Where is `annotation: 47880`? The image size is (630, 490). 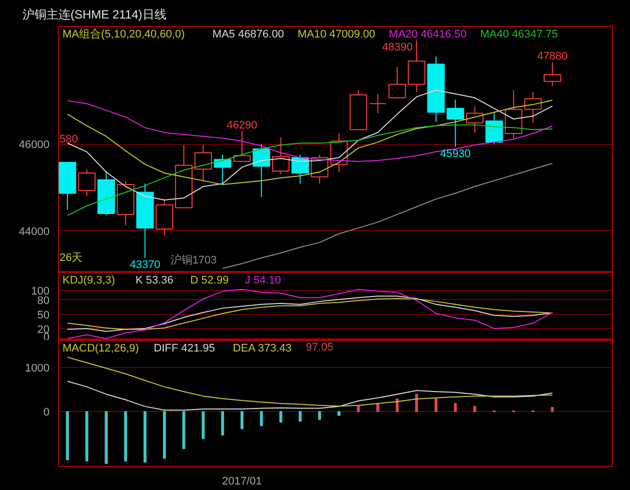 annotation: 47880 is located at coordinates (552, 56).